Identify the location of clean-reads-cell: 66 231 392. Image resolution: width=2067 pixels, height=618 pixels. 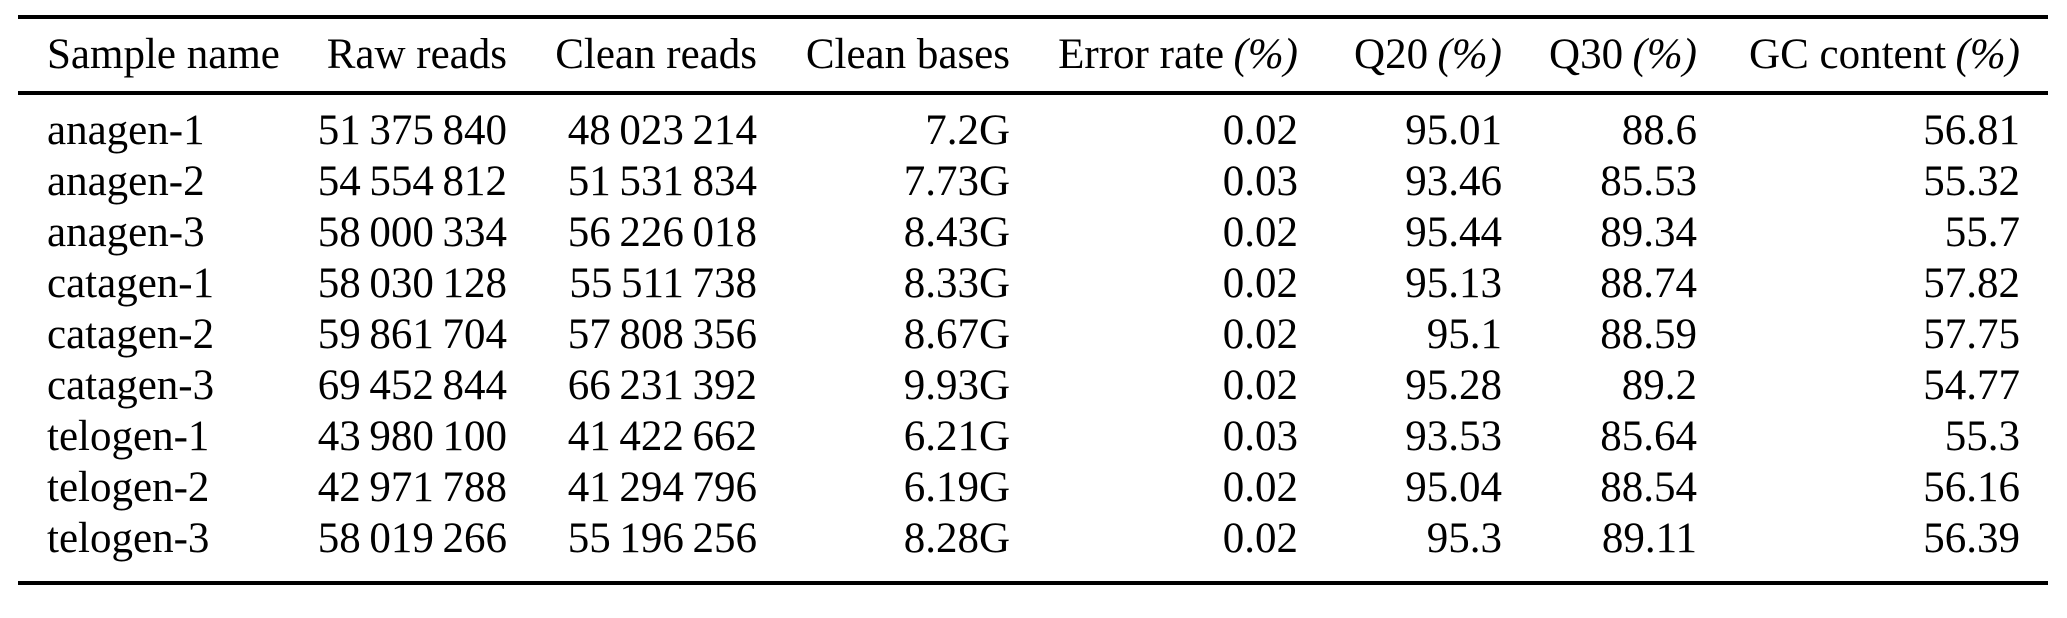
(662, 385).